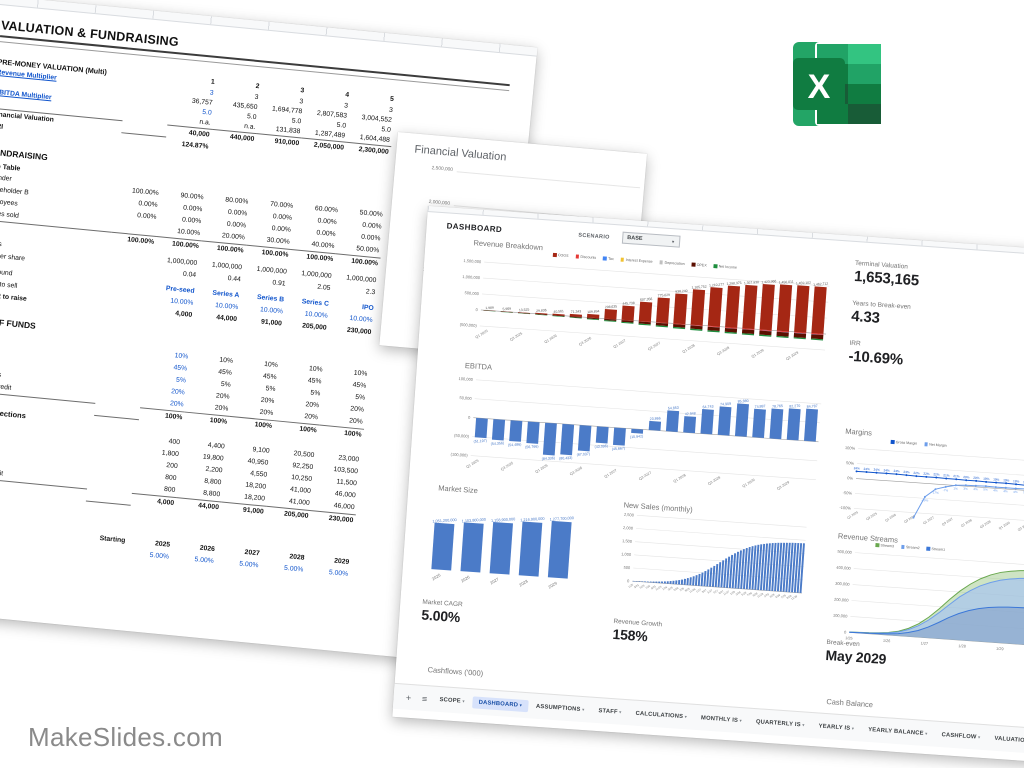 Image resolution: width=1024 pixels, height=768 pixels. What do you see at coordinates (850, 477) in the screenshot?
I see `svg-text: 0%` at bounding box center [850, 477].